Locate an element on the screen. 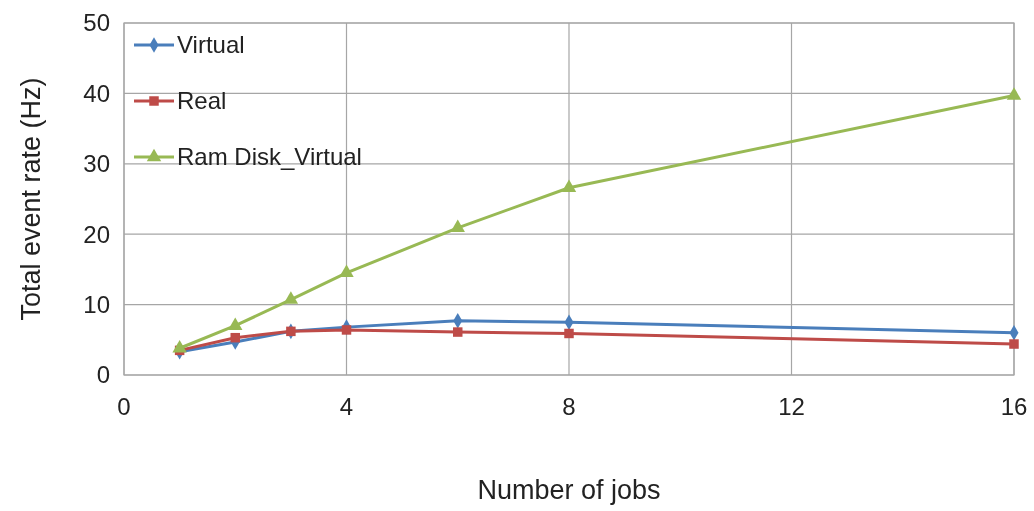 The image size is (1034, 511). y-tick-label: 40 is located at coordinates (96, 93).